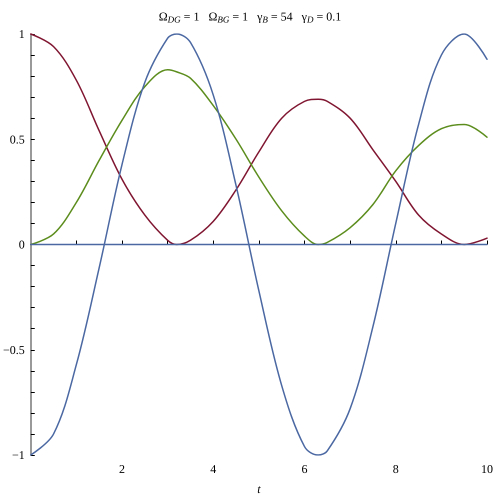  What do you see at coordinates (487, 469) in the screenshot?
I see `x-tick-label: 10` at bounding box center [487, 469].